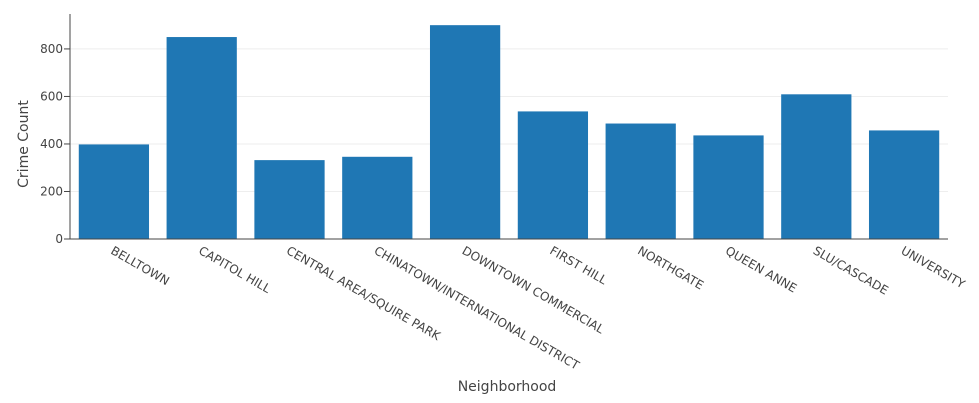 This screenshot has width=979, height=403. What do you see at coordinates (761, 269) in the screenshot?
I see `x-tick-label: QUEEN ANNE` at bounding box center [761, 269].